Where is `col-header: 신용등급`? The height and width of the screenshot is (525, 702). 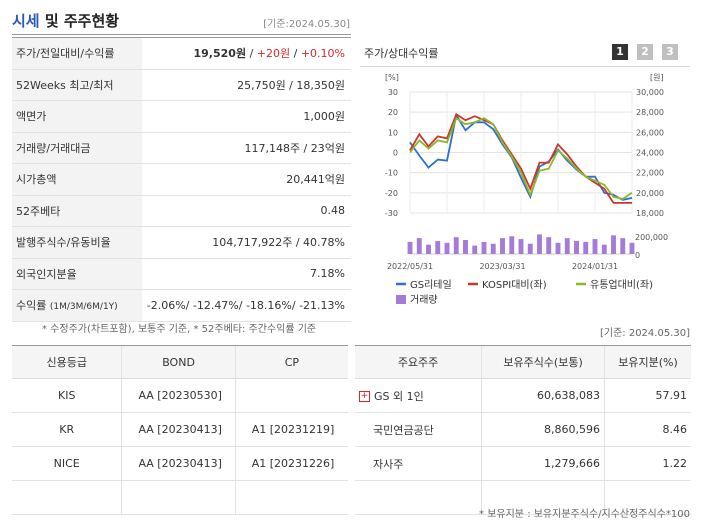
col-header: 신용등급 is located at coordinates (67, 362).